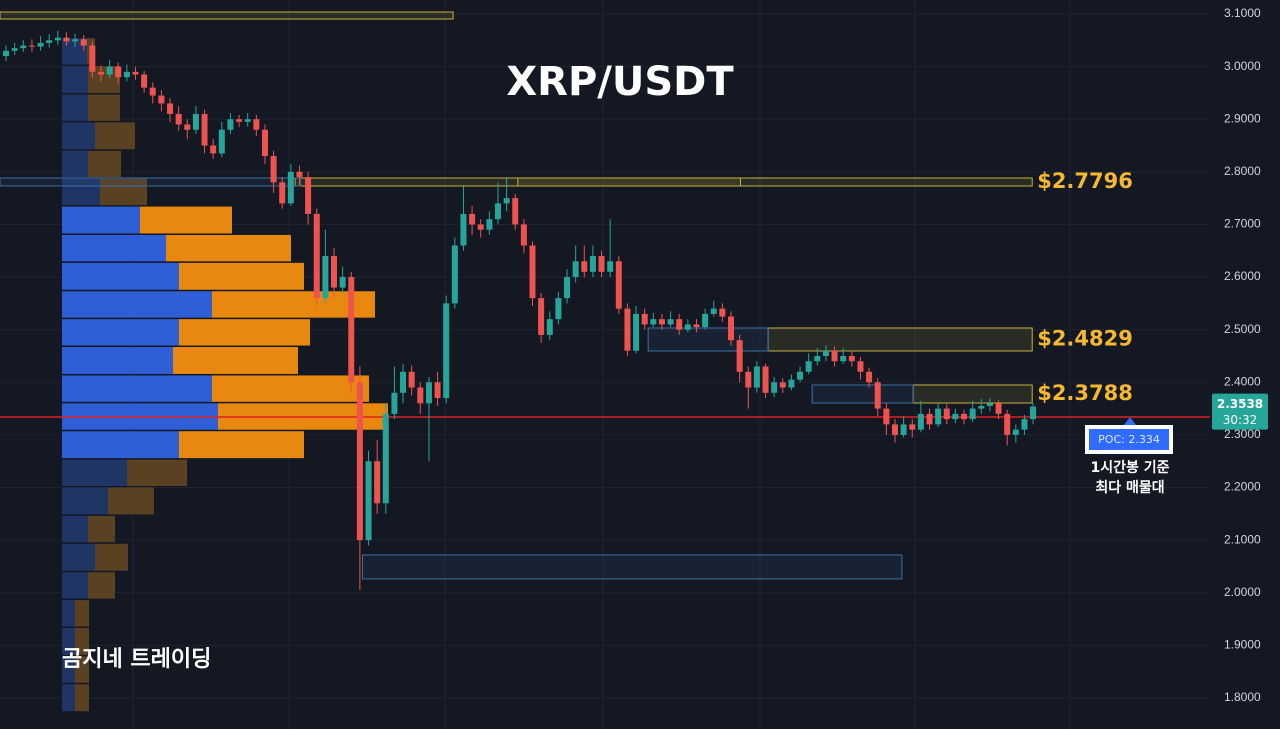 Image resolution: width=1280 pixels, height=729 pixels. I want to click on chart-title: XRP/USDT, so click(620, 82).